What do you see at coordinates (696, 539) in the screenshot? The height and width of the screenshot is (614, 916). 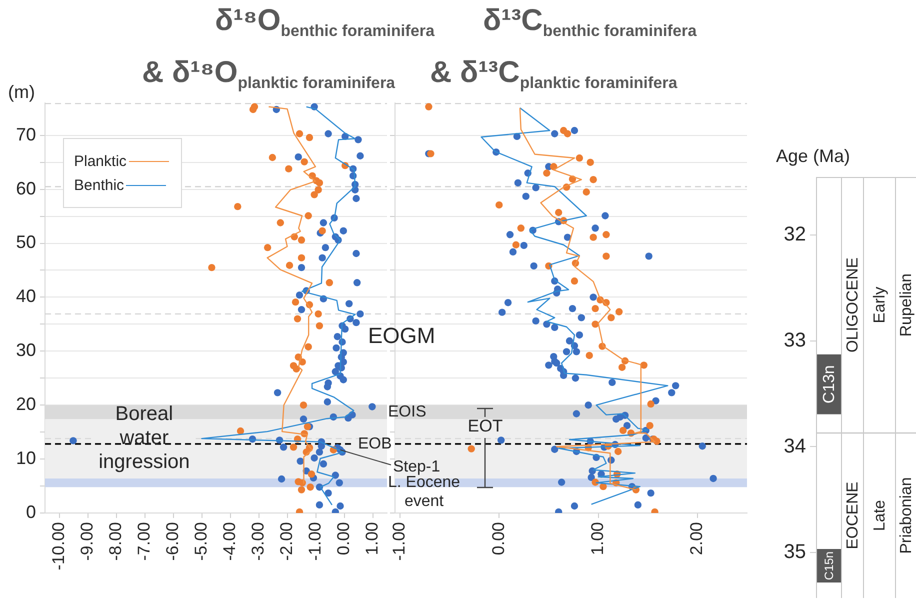 I see `x-tick-label: 2.00` at bounding box center [696, 539].